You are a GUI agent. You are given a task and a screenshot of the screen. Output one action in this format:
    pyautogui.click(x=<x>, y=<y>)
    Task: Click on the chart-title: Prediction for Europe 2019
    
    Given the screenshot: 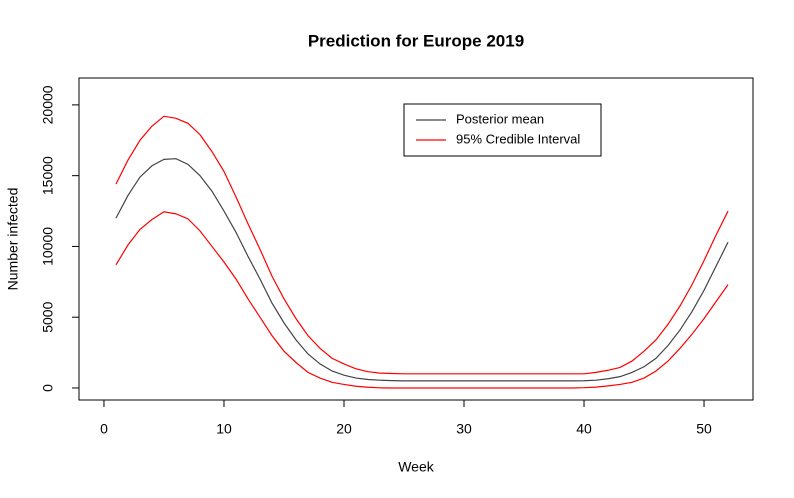 What is the action you would take?
    pyautogui.click(x=416, y=40)
    